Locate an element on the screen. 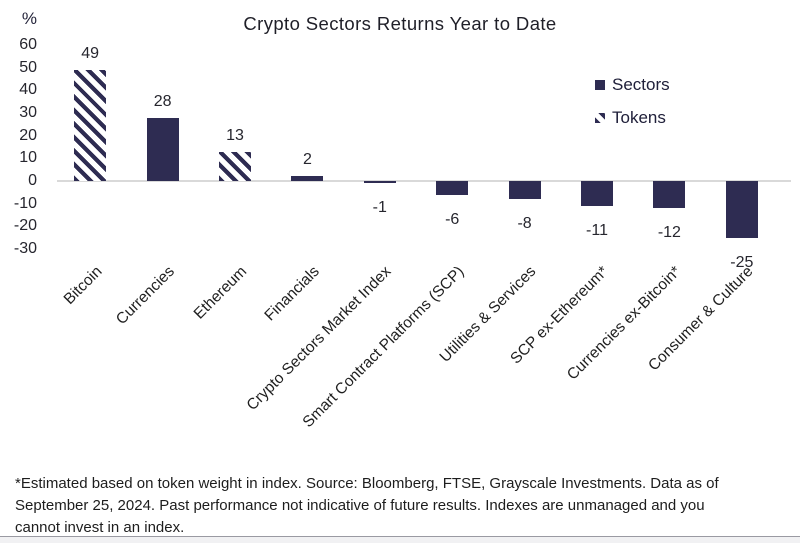 The width and height of the screenshot is (800, 543). bar-value-label: -8 is located at coordinates (524, 224).